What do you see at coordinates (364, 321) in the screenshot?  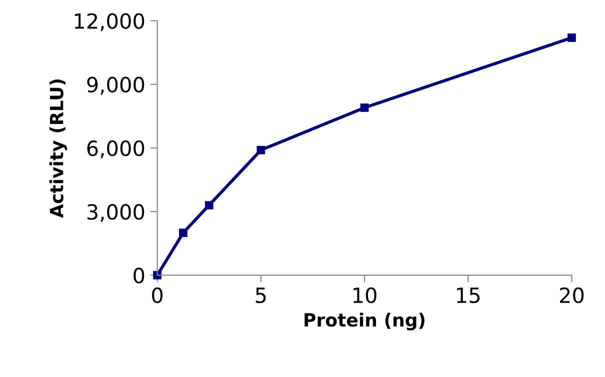 I see `x-axis-title: Protein (ng)` at bounding box center [364, 321].